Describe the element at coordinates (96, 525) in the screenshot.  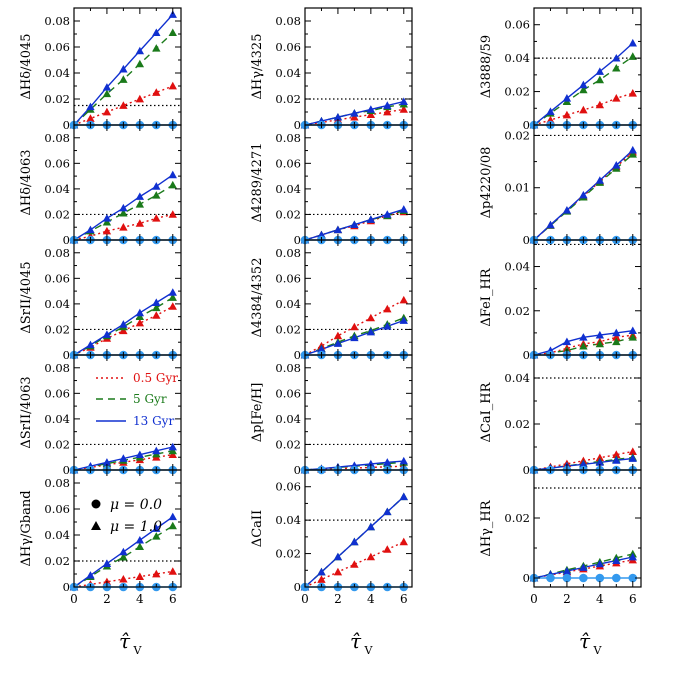
I see `legend-marker-triangle` at that location.